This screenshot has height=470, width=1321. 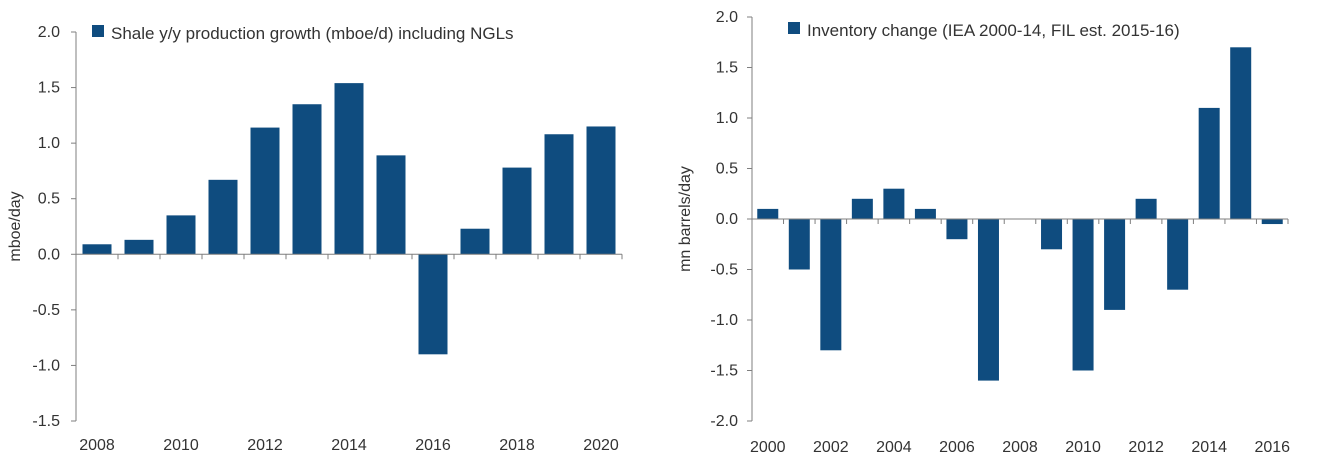 What do you see at coordinates (831, 447) in the screenshot?
I see `x-tick-label: 2002` at bounding box center [831, 447].